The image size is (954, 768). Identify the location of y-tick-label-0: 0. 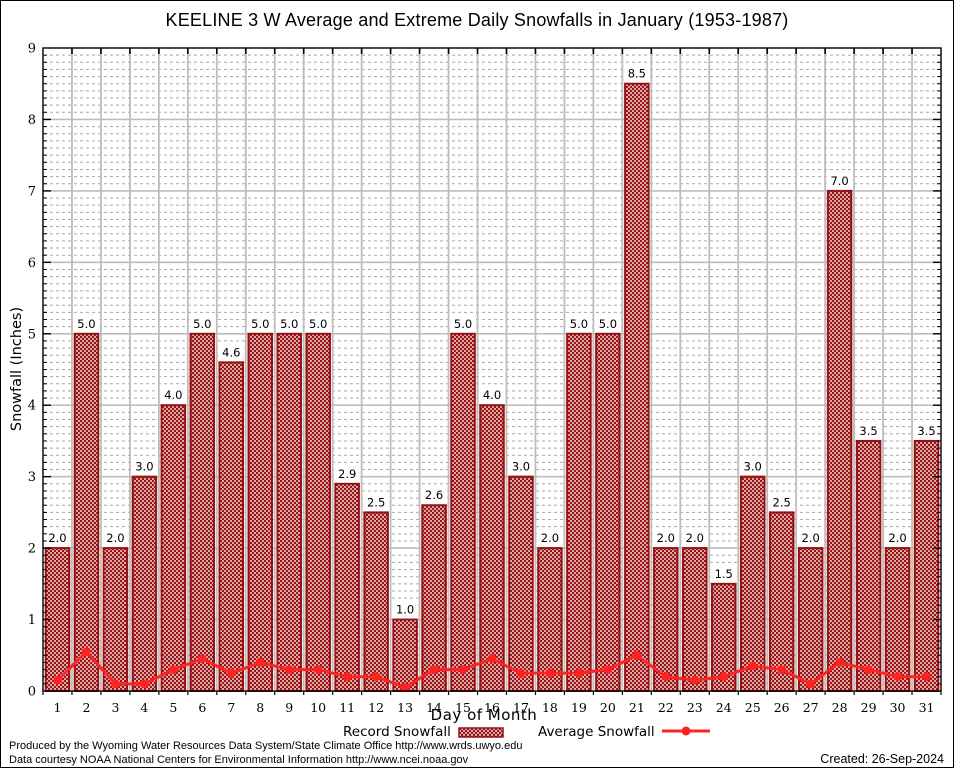
(32, 692).